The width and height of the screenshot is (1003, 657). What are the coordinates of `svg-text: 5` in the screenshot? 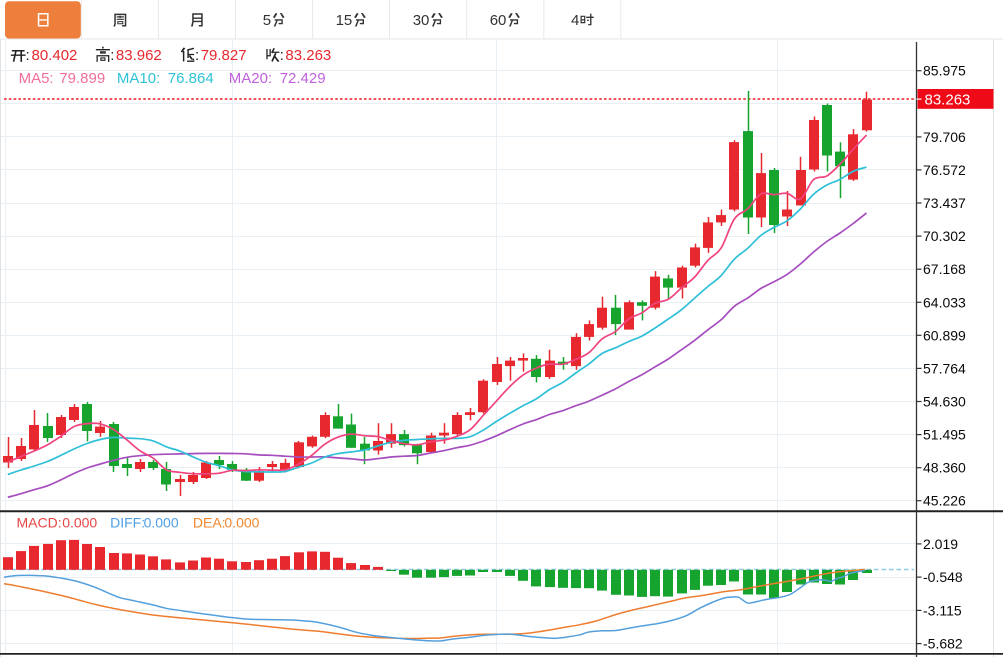 It's located at (267, 20).